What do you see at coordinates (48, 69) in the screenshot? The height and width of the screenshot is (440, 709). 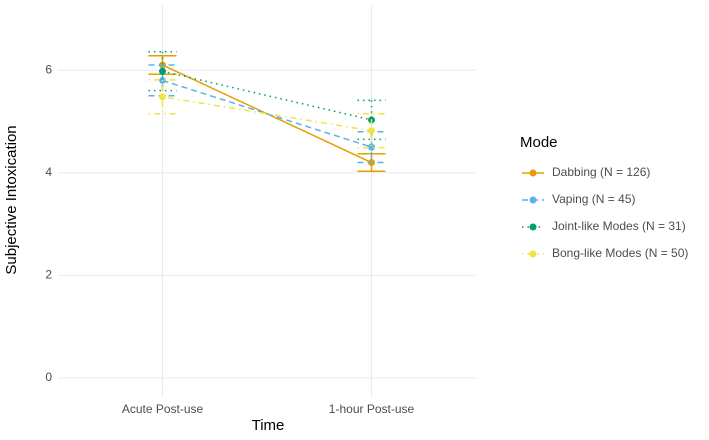 I see `y-tick-label: 6` at bounding box center [48, 69].